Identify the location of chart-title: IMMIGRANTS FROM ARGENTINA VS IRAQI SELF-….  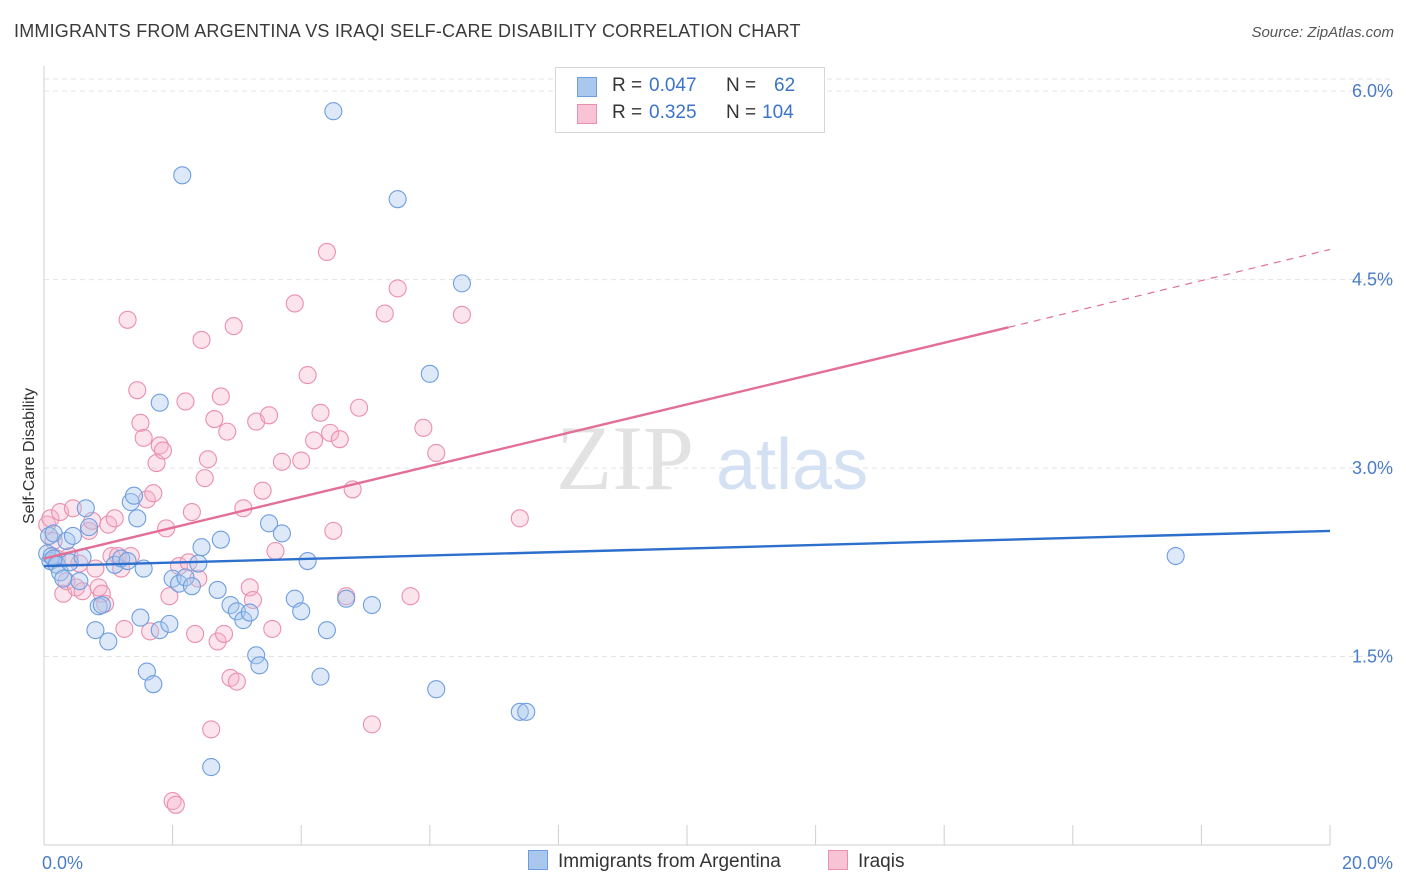
(407, 31).